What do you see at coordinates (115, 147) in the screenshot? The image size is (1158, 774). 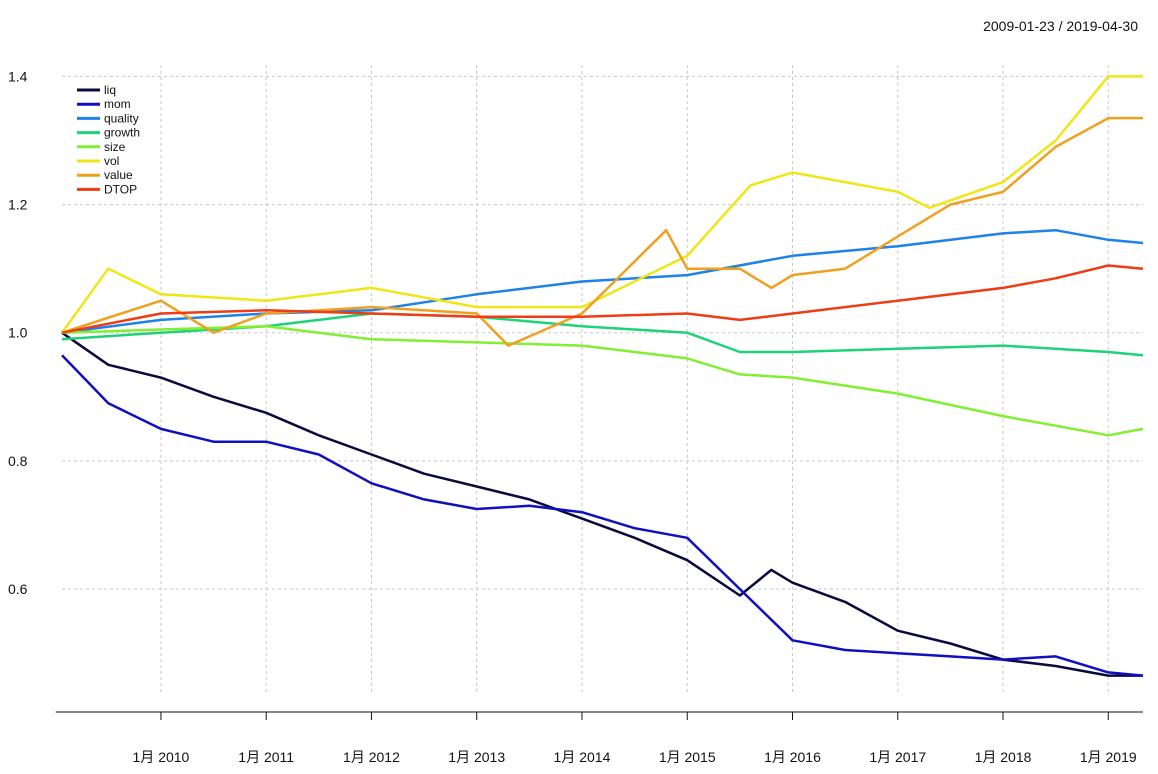 I see `legend-label-size: size` at bounding box center [115, 147].